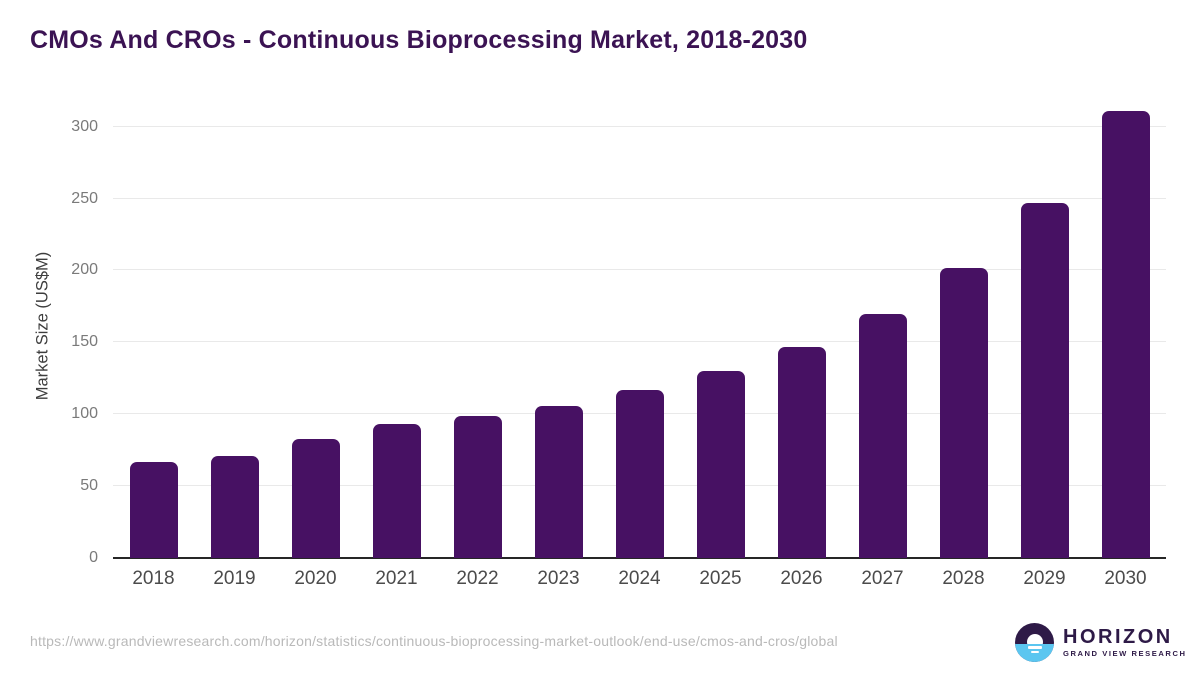 This screenshot has height=675, width=1200. Describe the element at coordinates (639, 578) in the screenshot. I see `x-tick-label-2024: 2024` at that location.